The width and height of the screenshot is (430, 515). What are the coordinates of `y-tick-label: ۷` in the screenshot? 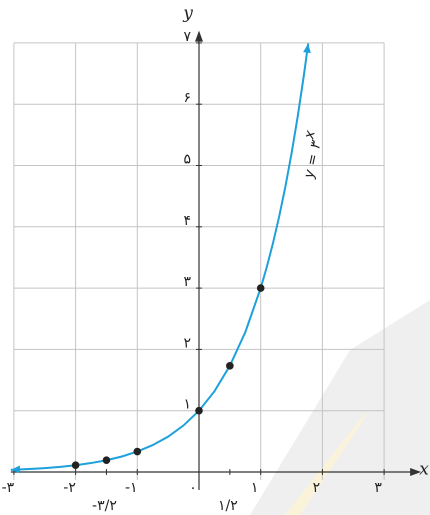 It's located at (187, 37).